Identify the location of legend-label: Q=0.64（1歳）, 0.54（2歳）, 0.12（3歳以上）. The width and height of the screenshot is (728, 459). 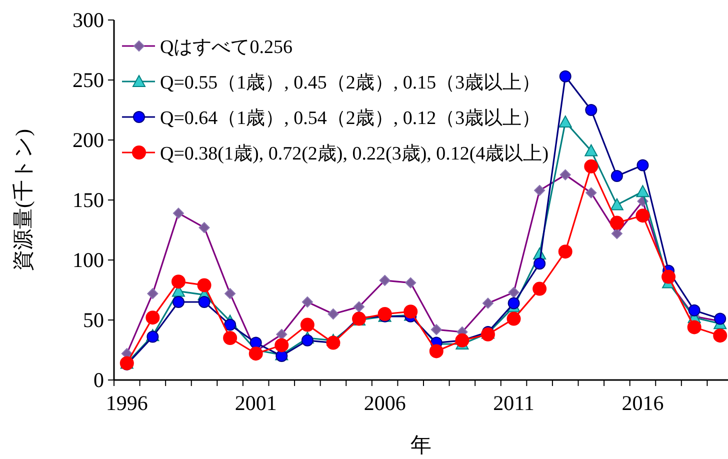
(350, 118).